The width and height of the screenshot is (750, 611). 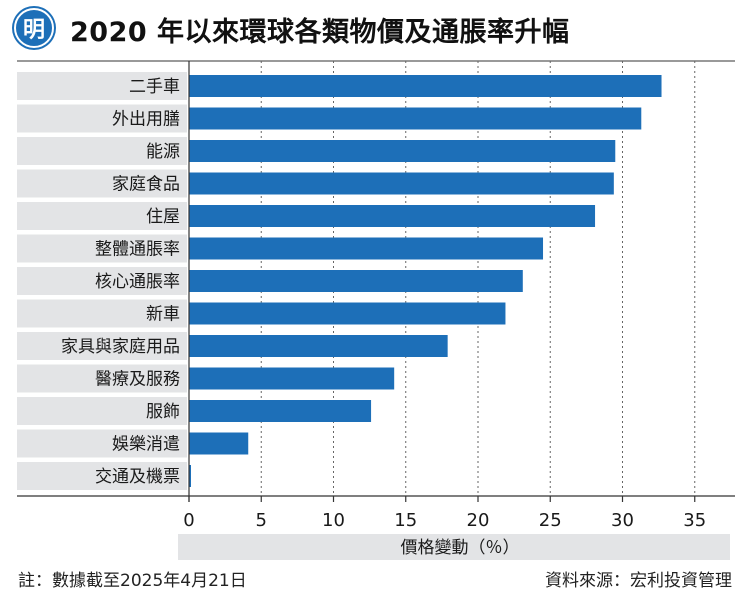 I want to click on page-title: 2020 年以來環球各類物價及通脹率升幅, so click(x=320, y=32).